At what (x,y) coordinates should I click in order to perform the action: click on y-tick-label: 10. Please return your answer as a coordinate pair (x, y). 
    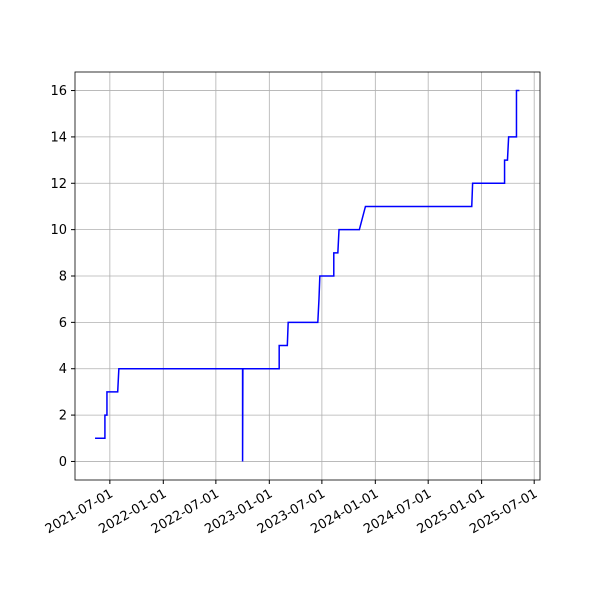
    Looking at the image, I should click on (58, 230).